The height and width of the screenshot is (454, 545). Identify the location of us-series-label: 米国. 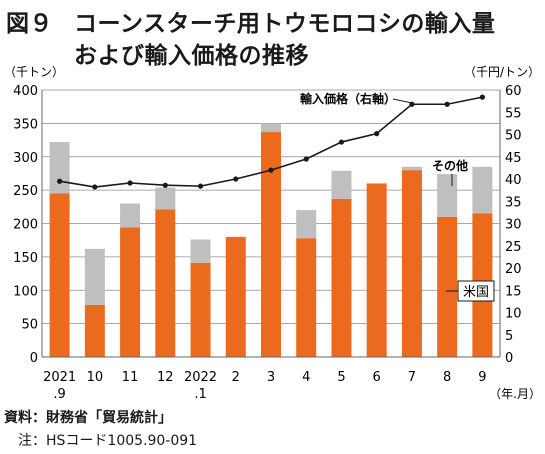
(476, 292).